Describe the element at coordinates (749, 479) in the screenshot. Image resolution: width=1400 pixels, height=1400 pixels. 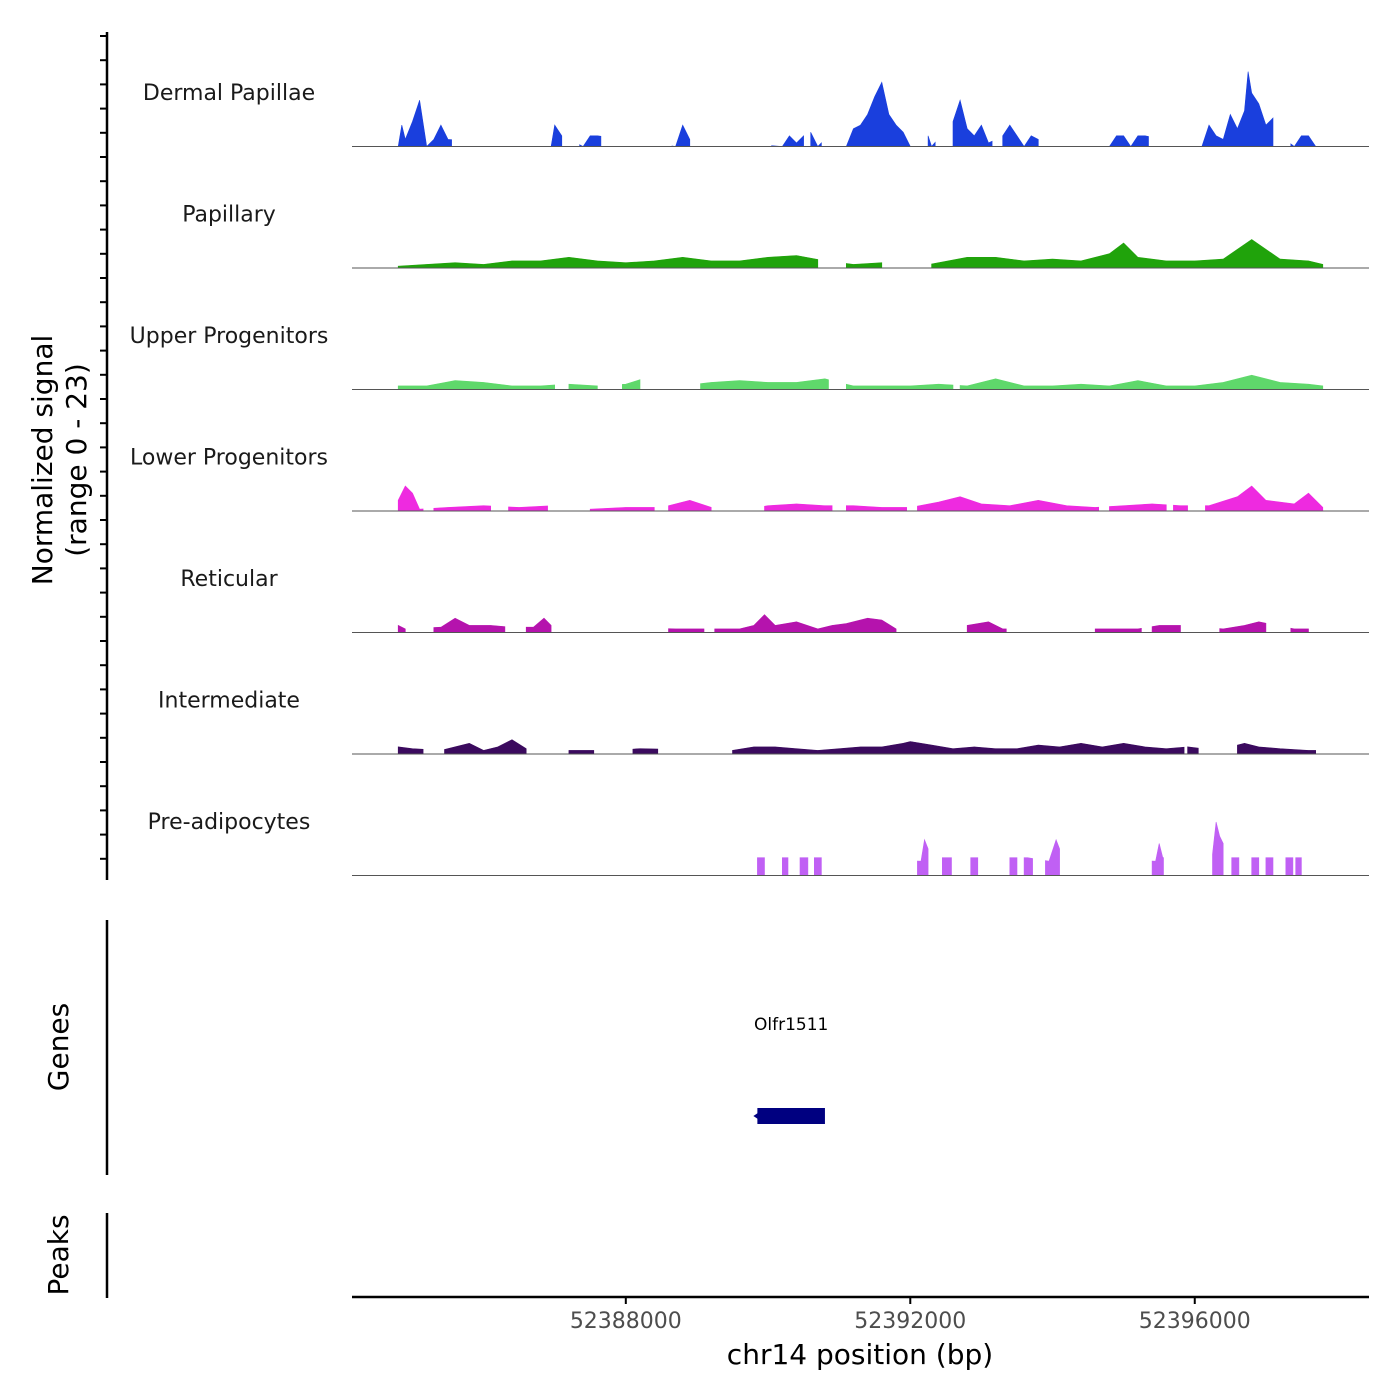
I see `track-lower-progenitors: Lower Progenitors` at that location.